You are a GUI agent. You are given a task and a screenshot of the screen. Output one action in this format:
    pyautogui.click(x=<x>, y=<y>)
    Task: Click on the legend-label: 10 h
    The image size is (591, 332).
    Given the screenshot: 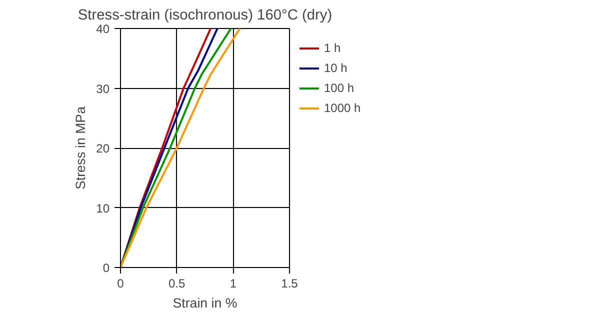 What is the action you would take?
    pyautogui.click(x=336, y=68)
    